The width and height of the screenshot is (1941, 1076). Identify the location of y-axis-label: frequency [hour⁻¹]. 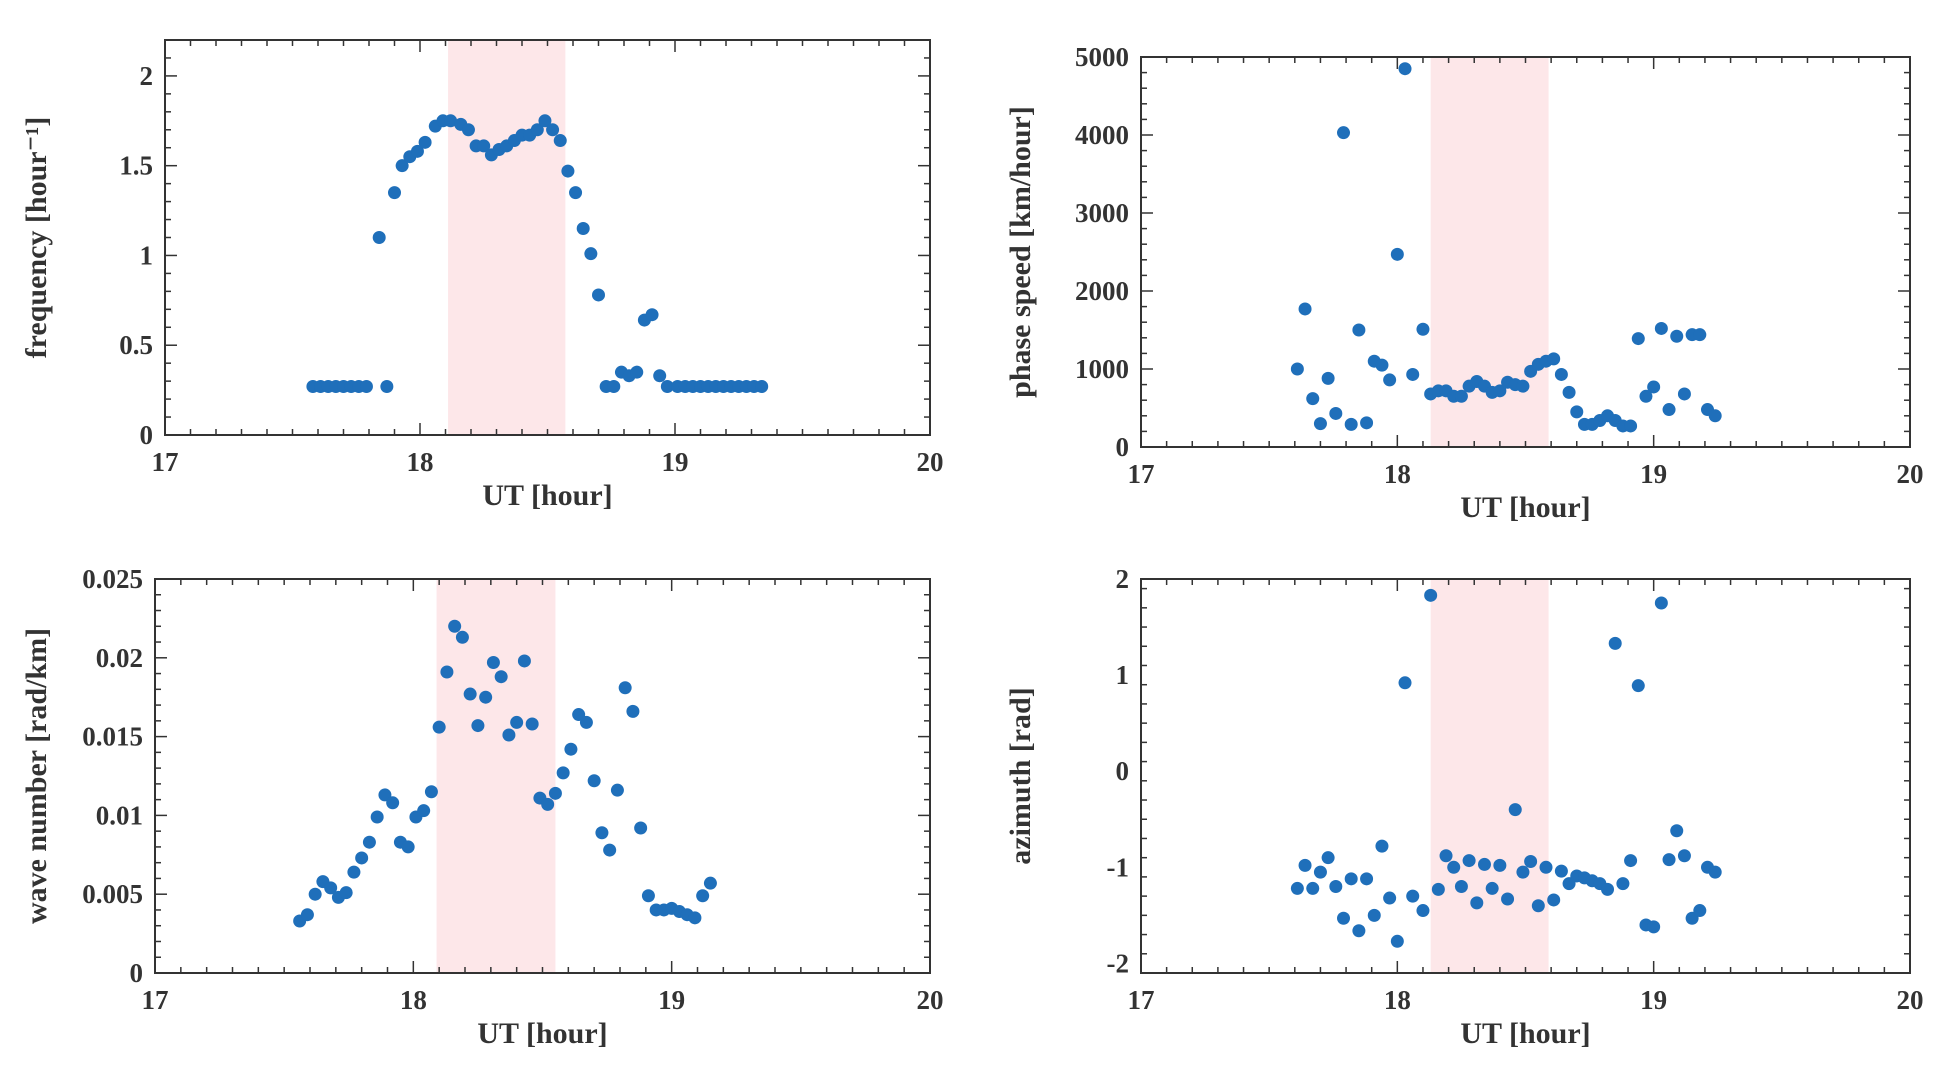
(36, 238).